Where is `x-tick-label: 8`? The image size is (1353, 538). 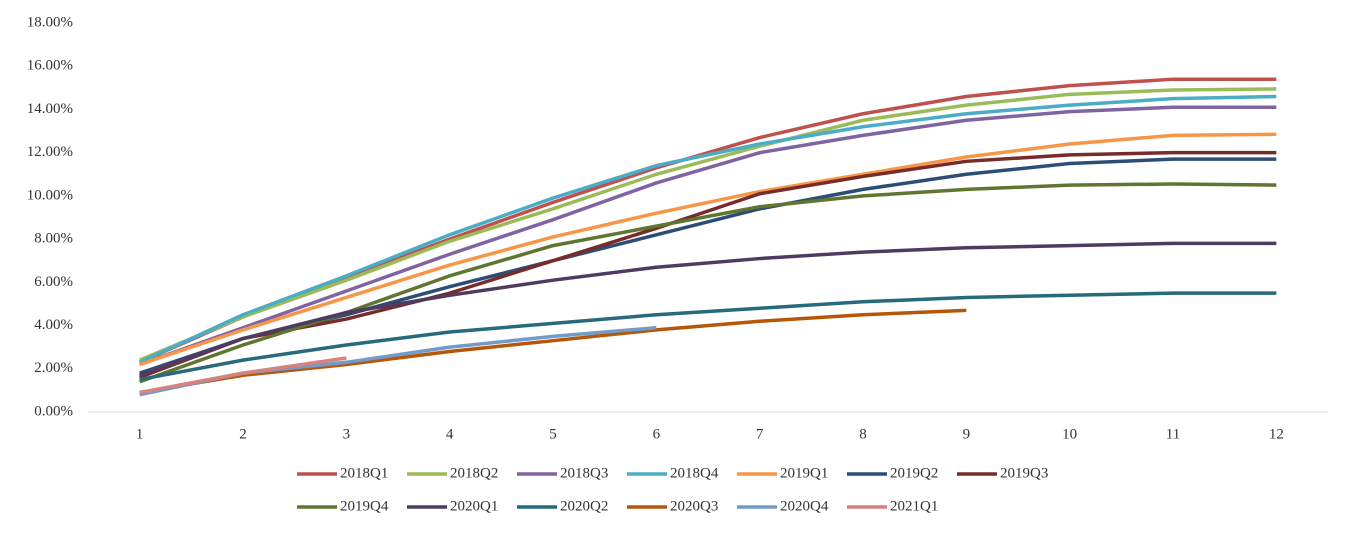
x-tick-label: 8 is located at coordinates (863, 434).